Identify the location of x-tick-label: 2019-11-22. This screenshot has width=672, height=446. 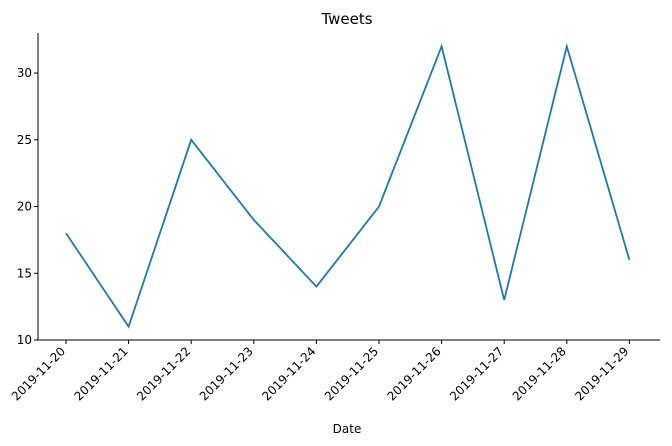
(163, 373).